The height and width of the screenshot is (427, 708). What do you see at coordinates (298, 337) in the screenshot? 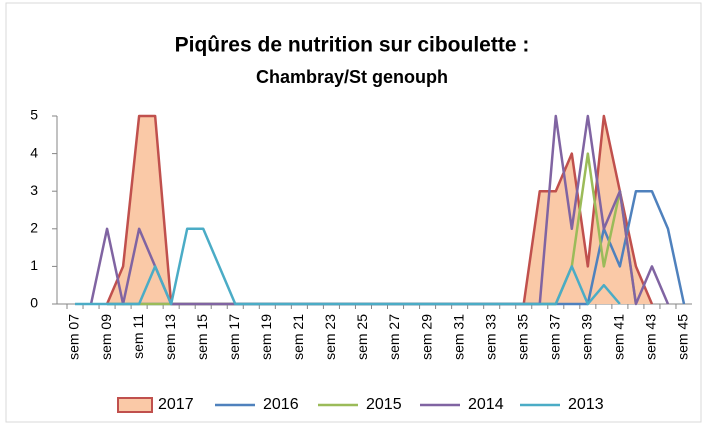
I see `x-tick-label: sem 21` at bounding box center [298, 337].